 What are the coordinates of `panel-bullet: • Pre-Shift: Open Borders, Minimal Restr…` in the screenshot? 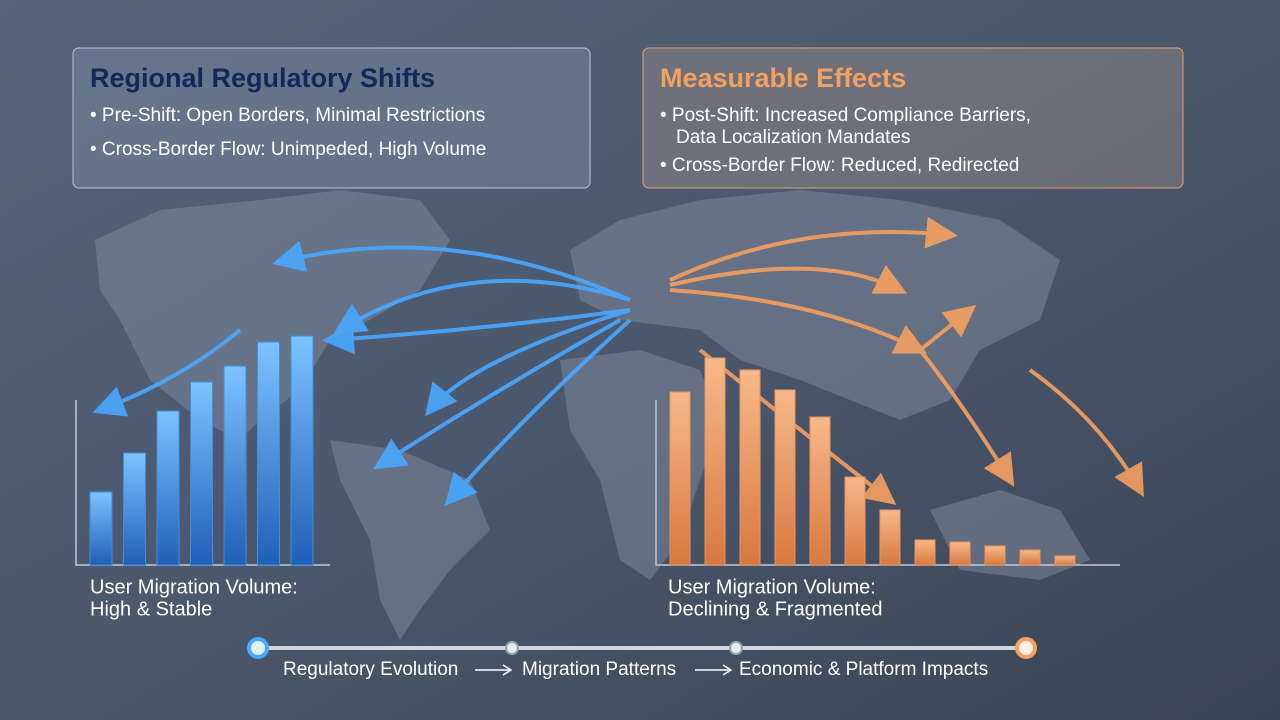 It's located at (287, 115).